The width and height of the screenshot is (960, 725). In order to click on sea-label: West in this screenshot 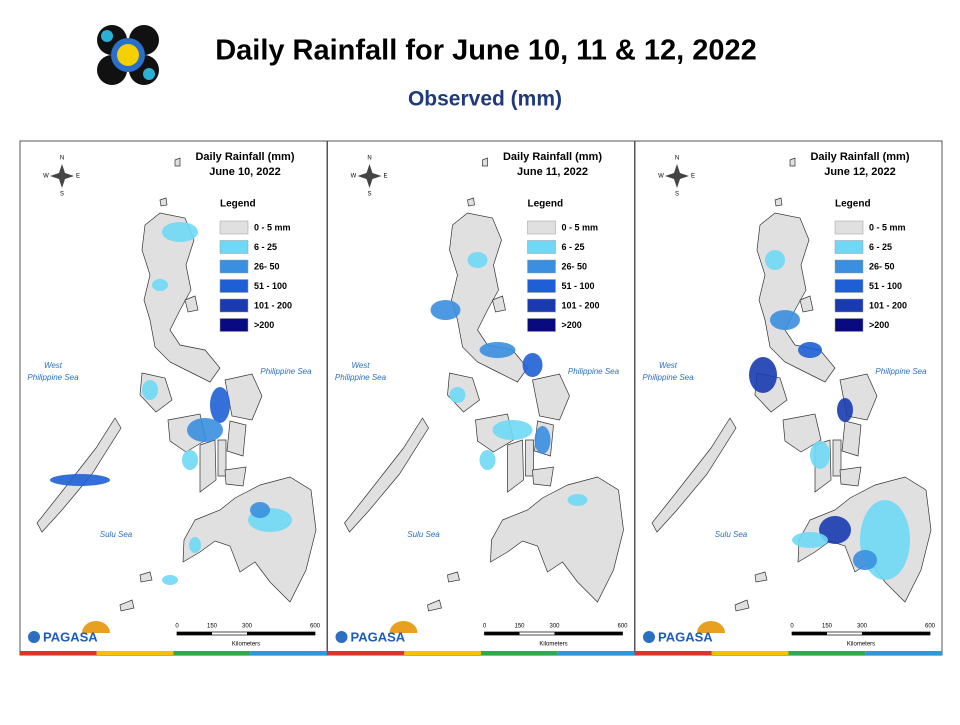, I will do `click(360, 365)`.